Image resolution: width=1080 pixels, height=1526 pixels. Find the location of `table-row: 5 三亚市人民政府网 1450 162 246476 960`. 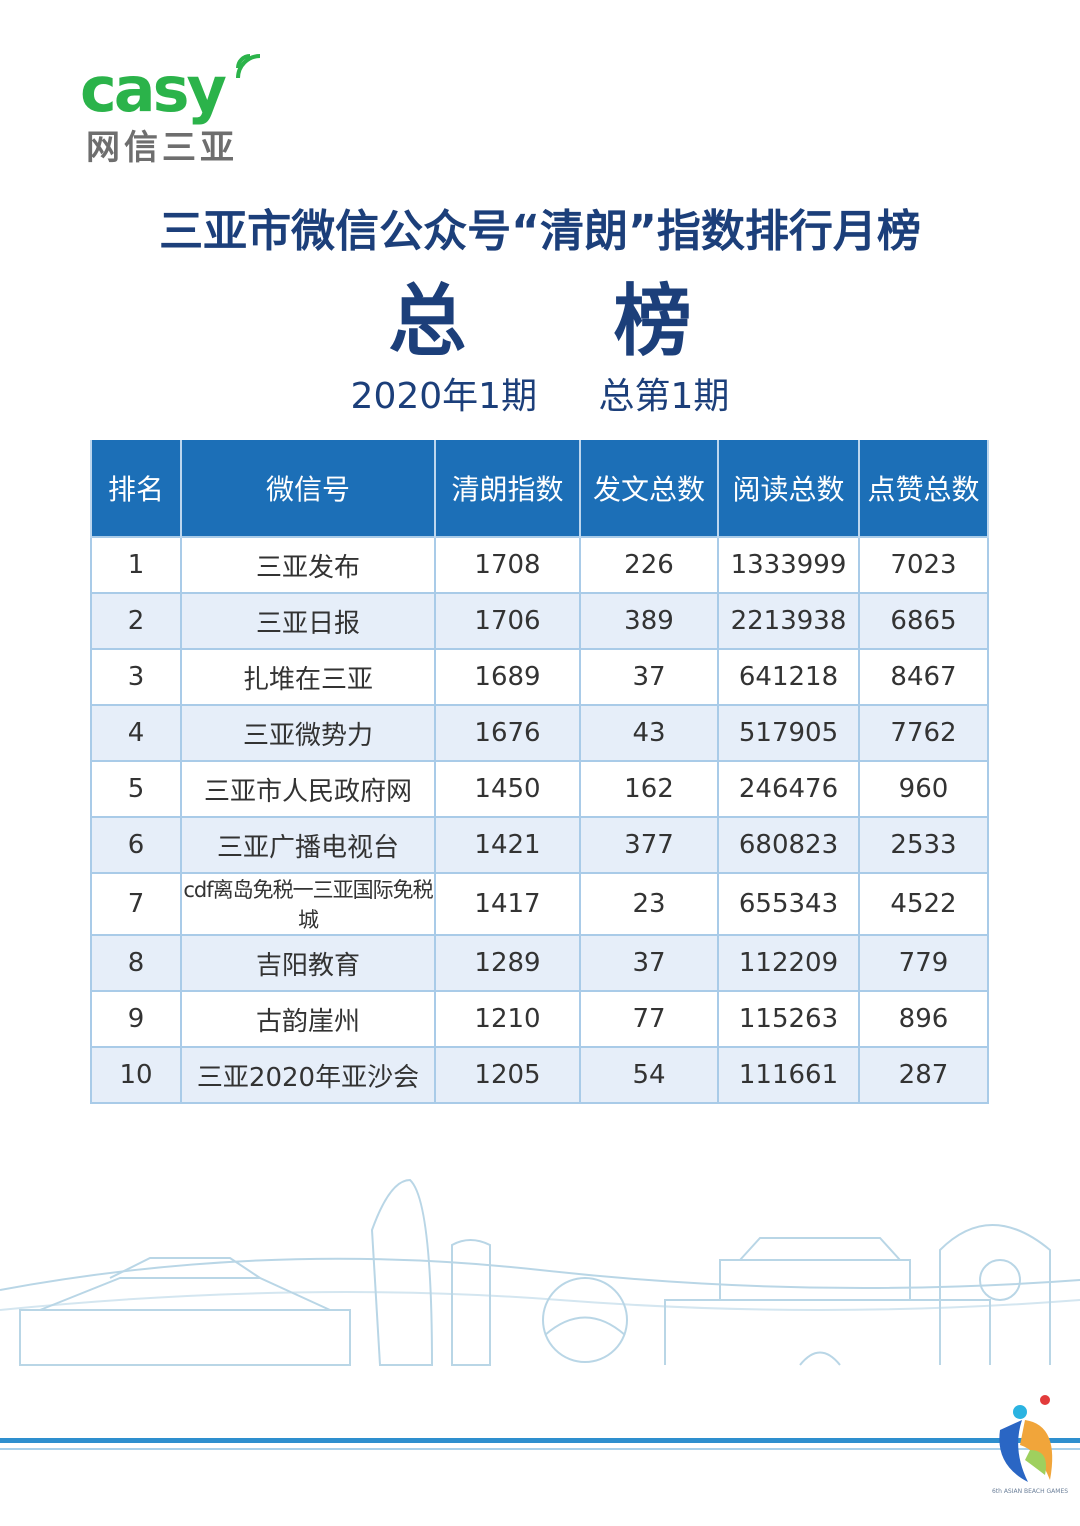

table-row: 5 三亚市人民政府网 1450 162 246476 960 is located at coordinates (539, 789).